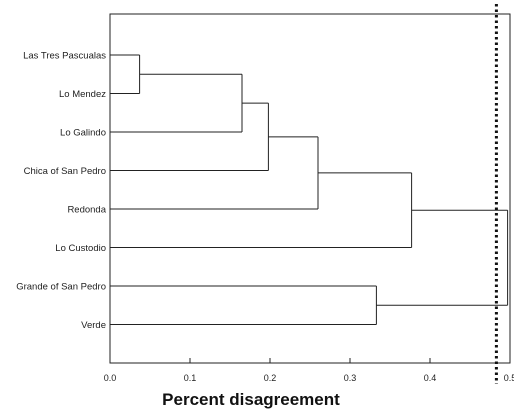 The width and height of the screenshot is (514, 409). I want to click on leaf-label: Verde, so click(93, 325).